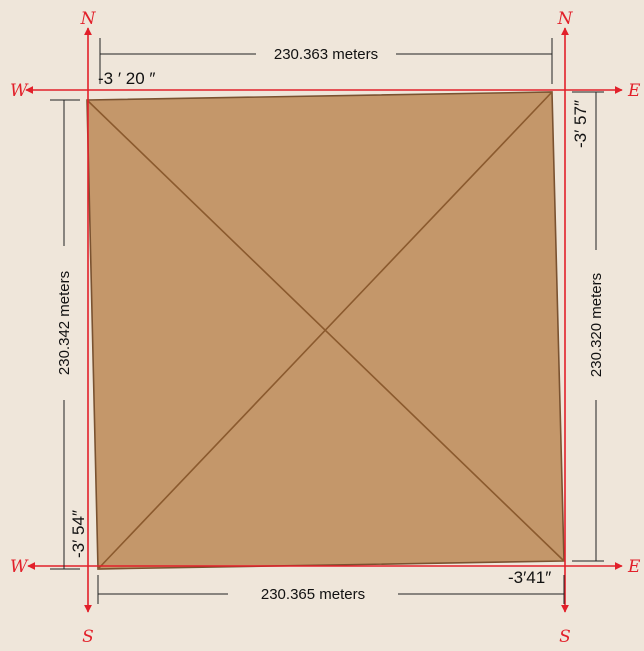  I want to click on angle-southwest: -3′ 54″, so click(78, 534).